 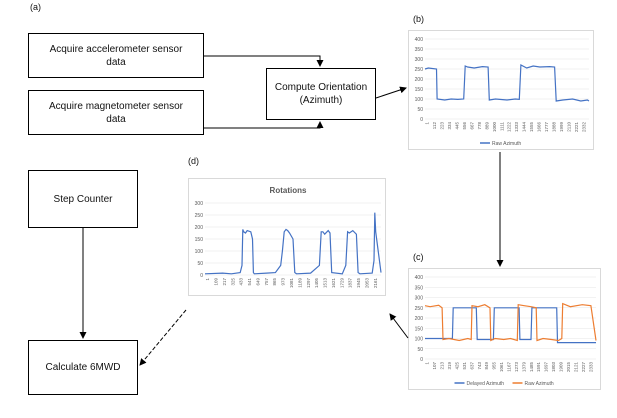 What do you see at coordinates (216, 282) in the screenshot?
I see `chart-d-x-tick: 109` at bounding box center [216, 282].